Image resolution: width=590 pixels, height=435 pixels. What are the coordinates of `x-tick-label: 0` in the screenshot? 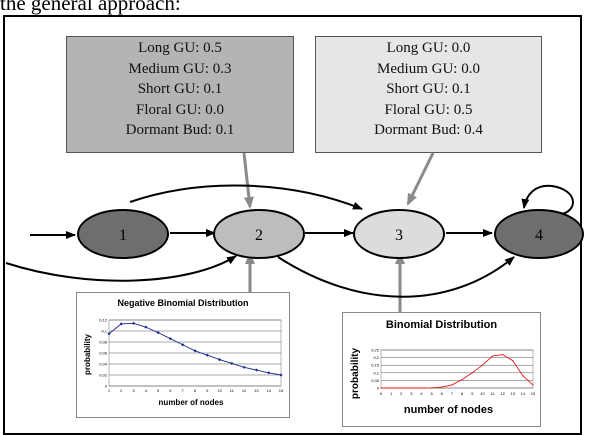 It's located at (381, 393).